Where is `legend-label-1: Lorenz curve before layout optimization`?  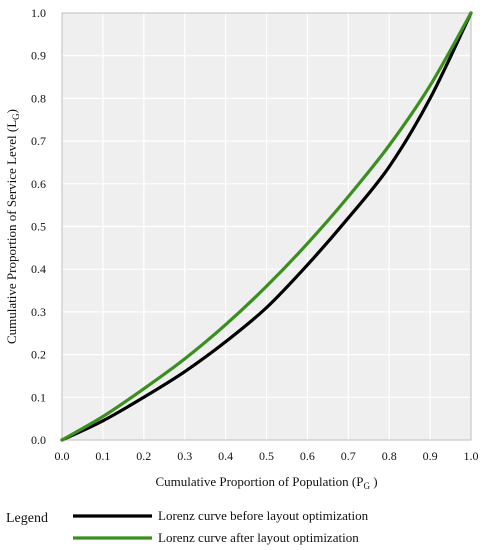 legend-label-1: Lorenz curve before layout optimization is located at coordinates (263, 515).